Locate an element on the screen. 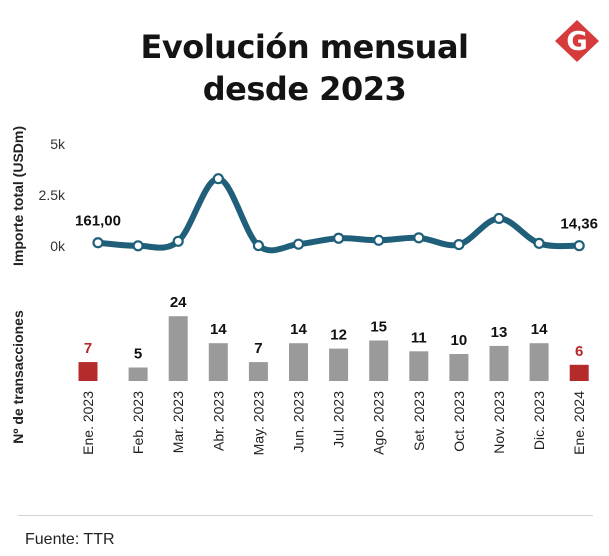 The height and width of the screenshot is (556, 609). bar-data-label: 10 is located at coordinates (459, 340).